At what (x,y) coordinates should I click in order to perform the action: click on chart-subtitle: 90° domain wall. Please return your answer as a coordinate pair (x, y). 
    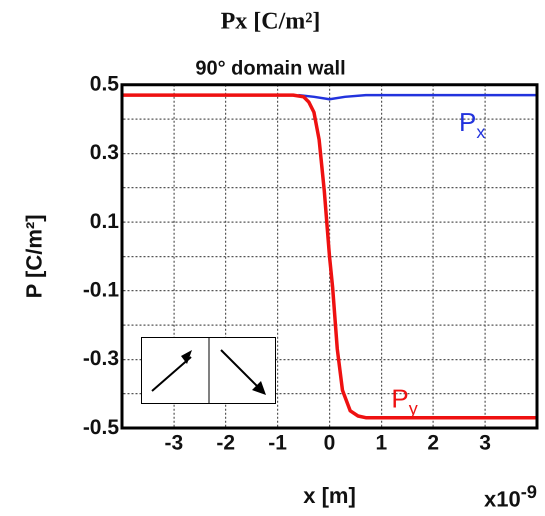
    Looking at the image, I should click on (270, 68).